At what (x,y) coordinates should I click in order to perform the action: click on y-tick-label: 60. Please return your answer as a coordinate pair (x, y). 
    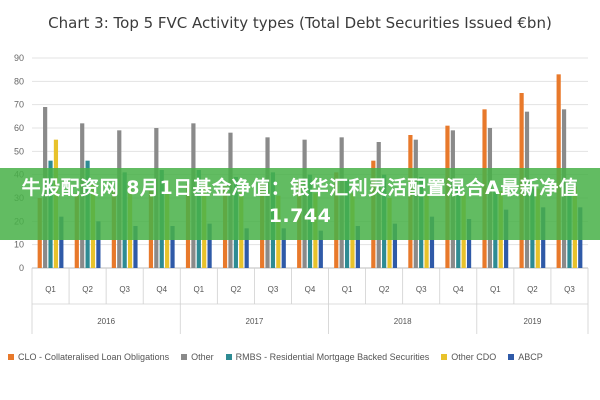
    Looking at the image, I should click on (19, 128).